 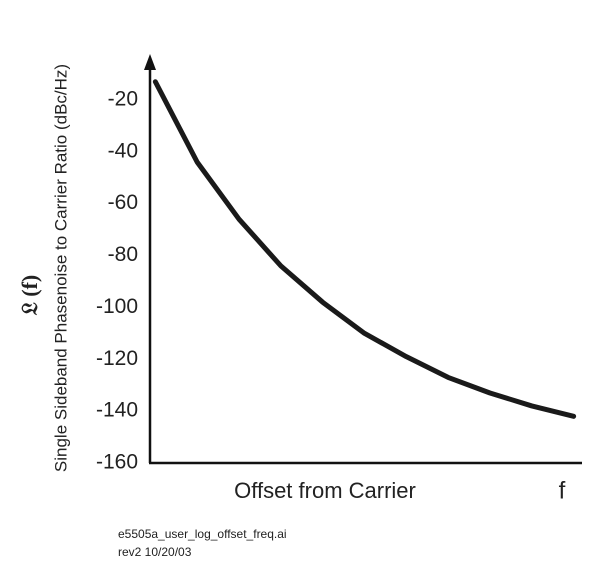 What do you see at coordinates (117, 462) in the screenshot?
I see `y-tick-label: -160` at bounding box center [117, 462].